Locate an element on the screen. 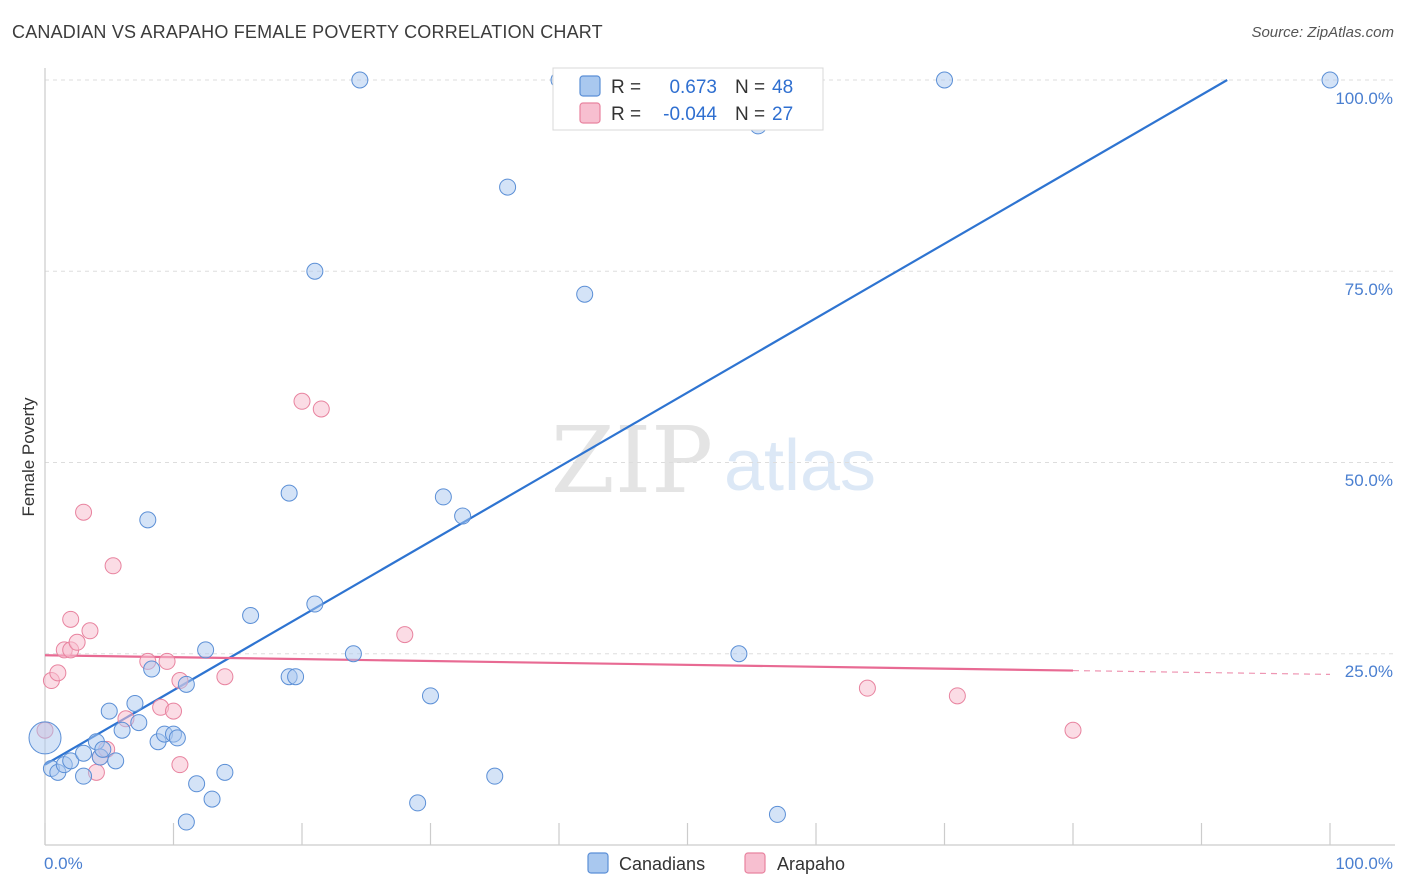 The width and height of the screenshot is (1406, 892). watermark-zip: ZIP is located at coordinates (632, 460).